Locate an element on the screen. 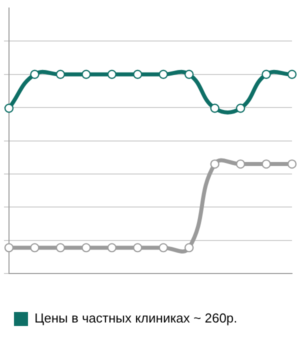  legend-label: Цены в частных клиниках ~ 260р. is located at coordinates (136, 318).